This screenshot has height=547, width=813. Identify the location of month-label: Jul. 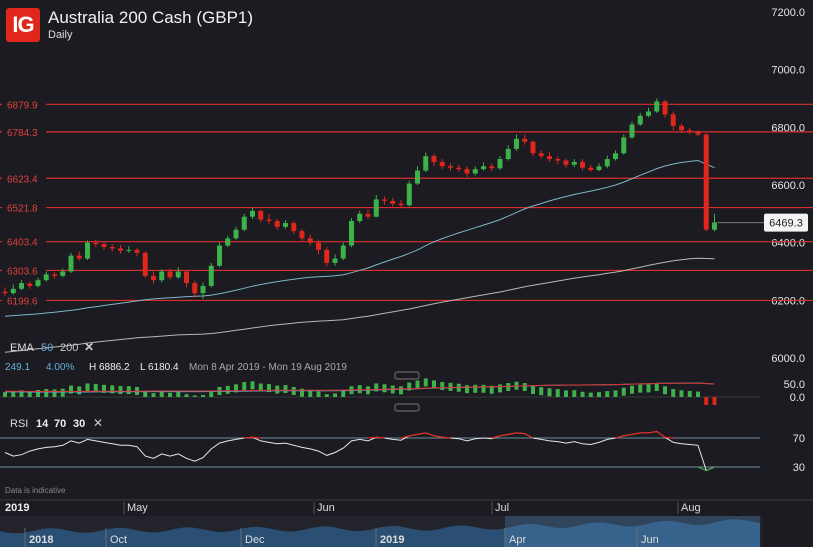
(502, 508).